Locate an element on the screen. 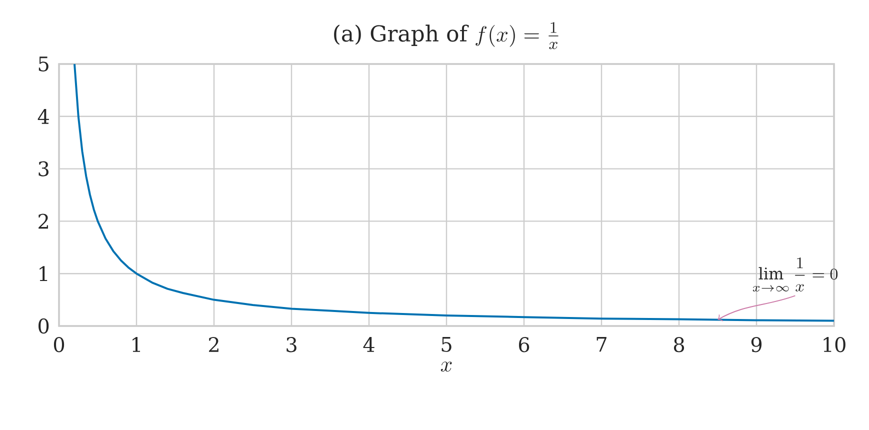 The height and width of the screenshot is (430, 869). x-tick-label: 2 is located at coordinates (213, 344).